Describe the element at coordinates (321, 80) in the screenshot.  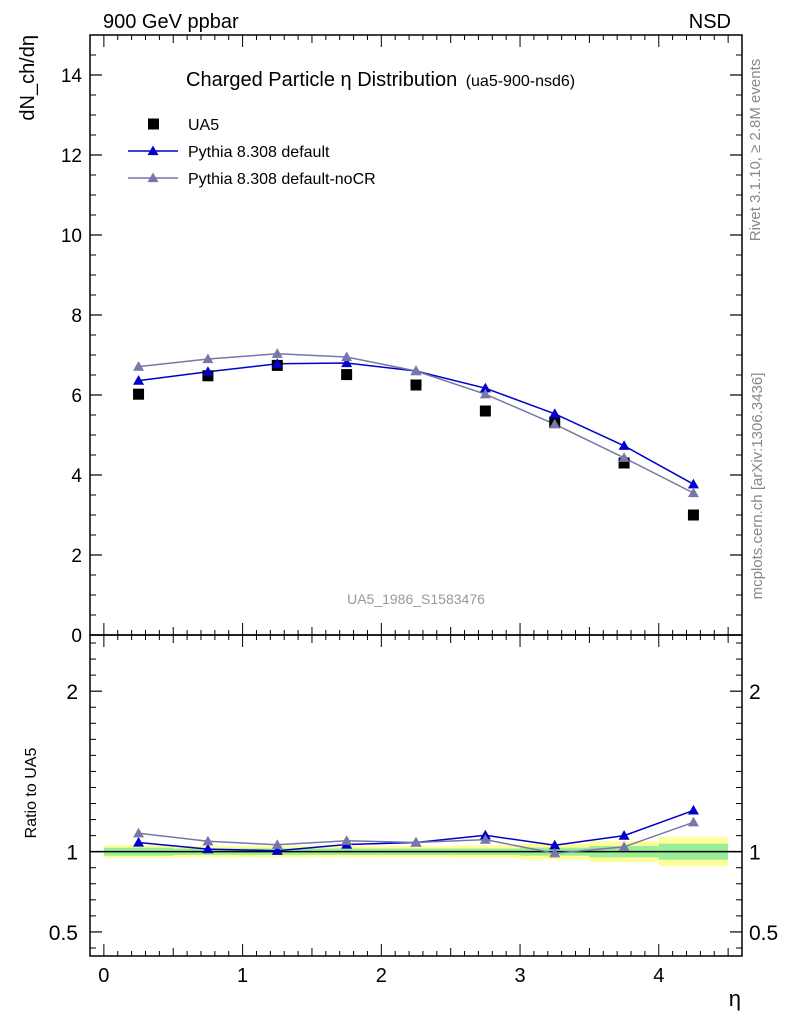
I see `main-title-text: Charged Particle η Distribution` at that location.